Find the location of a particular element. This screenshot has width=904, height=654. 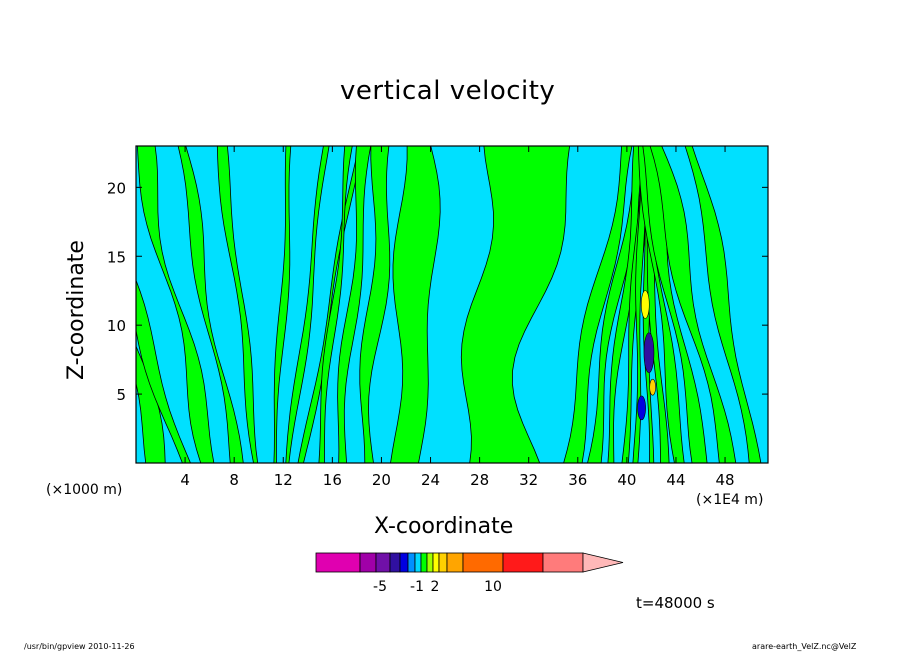

x-tick-label: 20 is located at coordinates (381, 480).